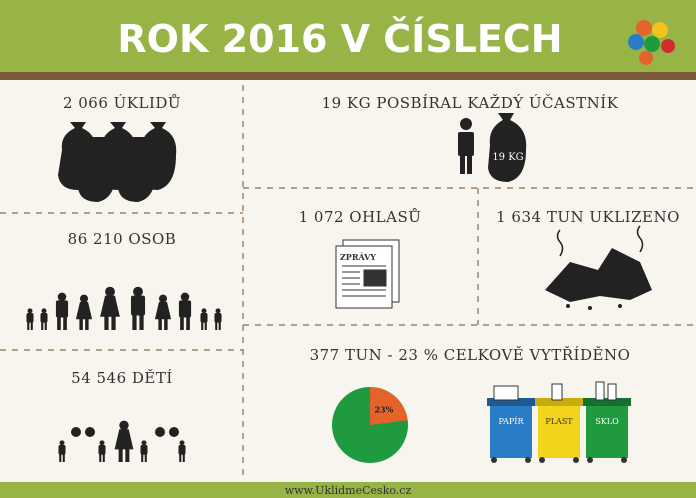 The image size is (696, 498). Describe the element at coordinates (117, 162) in the screenshot. I see `bags-icon` at that location.